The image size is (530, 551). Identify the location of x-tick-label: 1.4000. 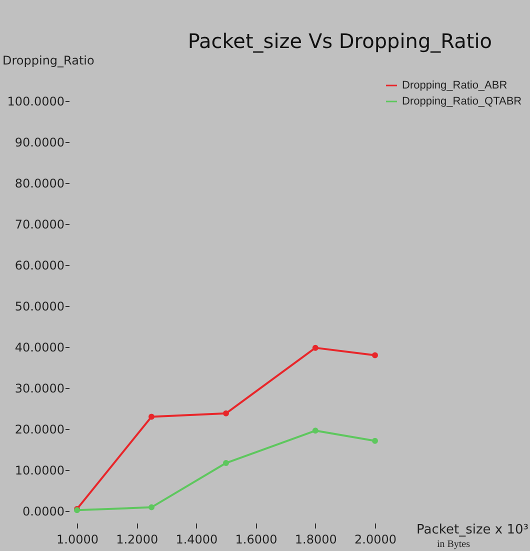
(197, 539).